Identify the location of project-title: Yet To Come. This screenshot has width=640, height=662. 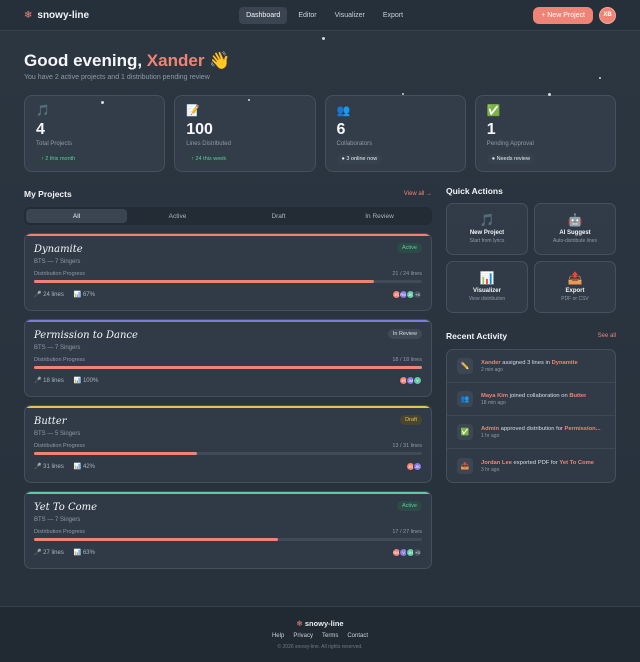
(66, 507).